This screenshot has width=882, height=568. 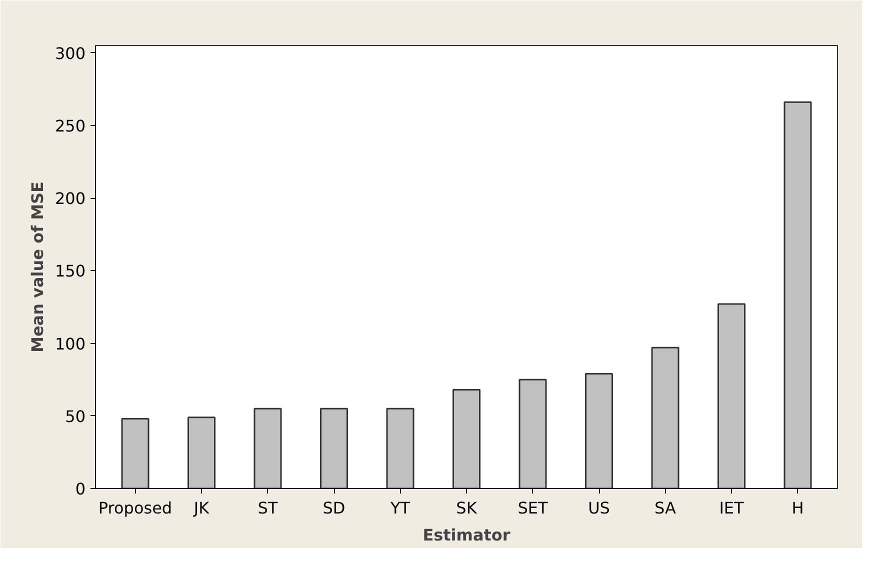 I want to click on x-axis-title: Estimator, so click(x=466, y=535).